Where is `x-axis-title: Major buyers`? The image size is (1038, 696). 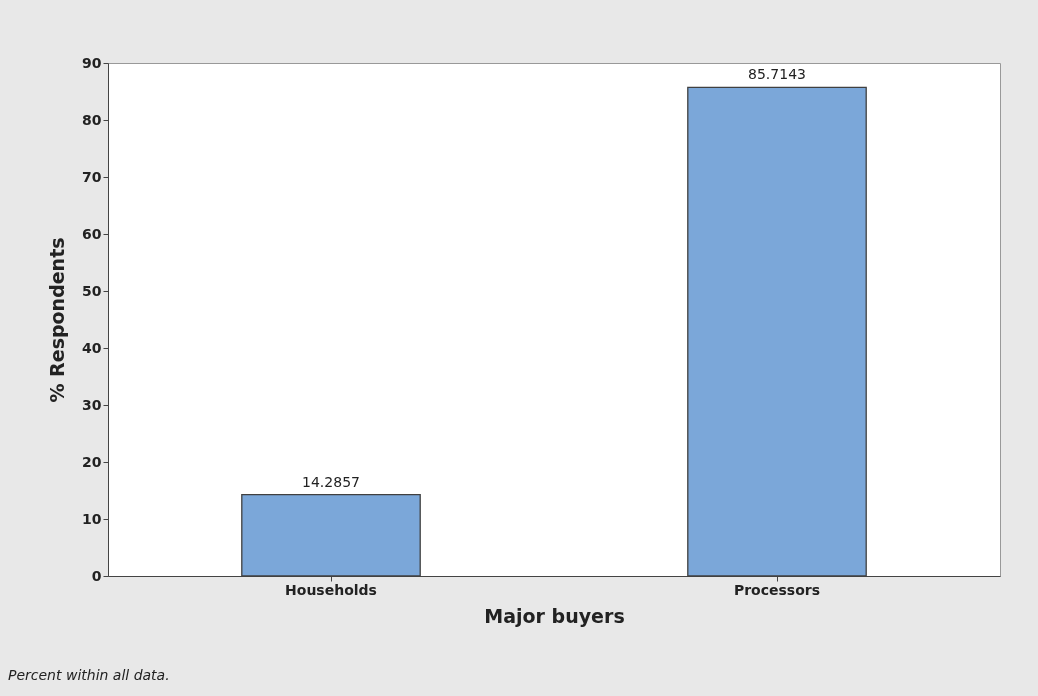
x-axis-title: Major buyers is located at coordinates (554, 615).